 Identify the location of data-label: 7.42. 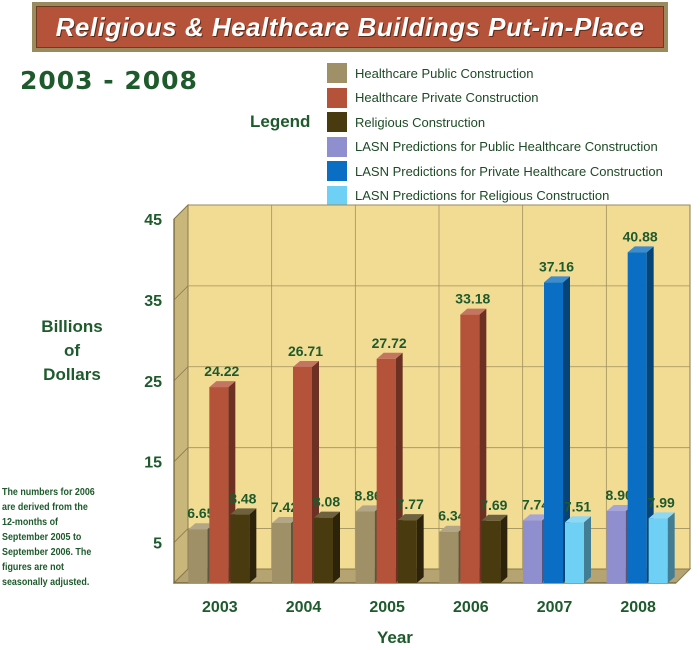
(284, 507).